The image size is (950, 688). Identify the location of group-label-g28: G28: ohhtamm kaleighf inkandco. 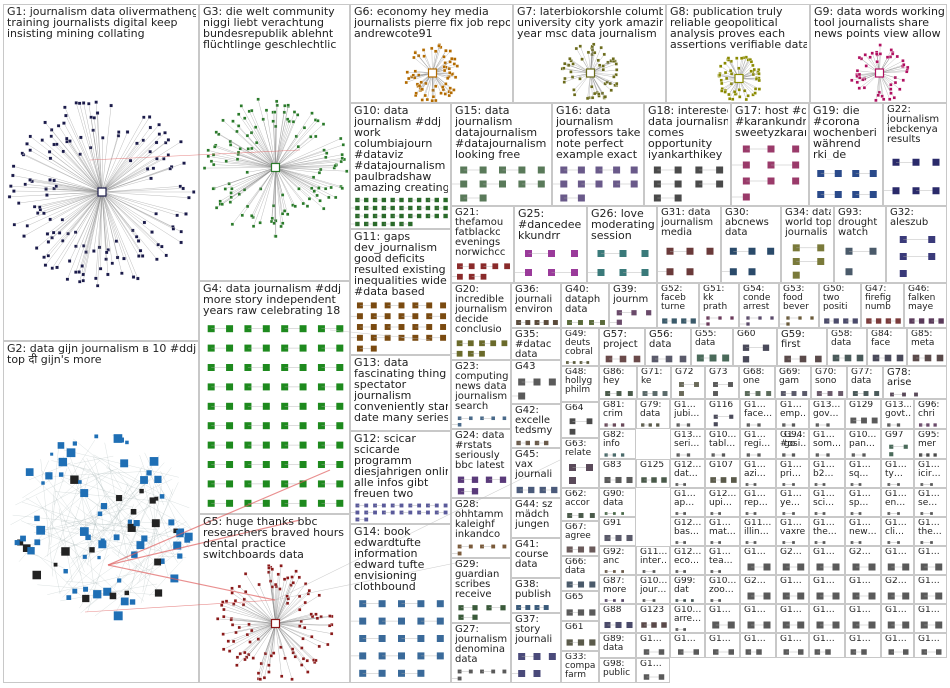
(479, 520).